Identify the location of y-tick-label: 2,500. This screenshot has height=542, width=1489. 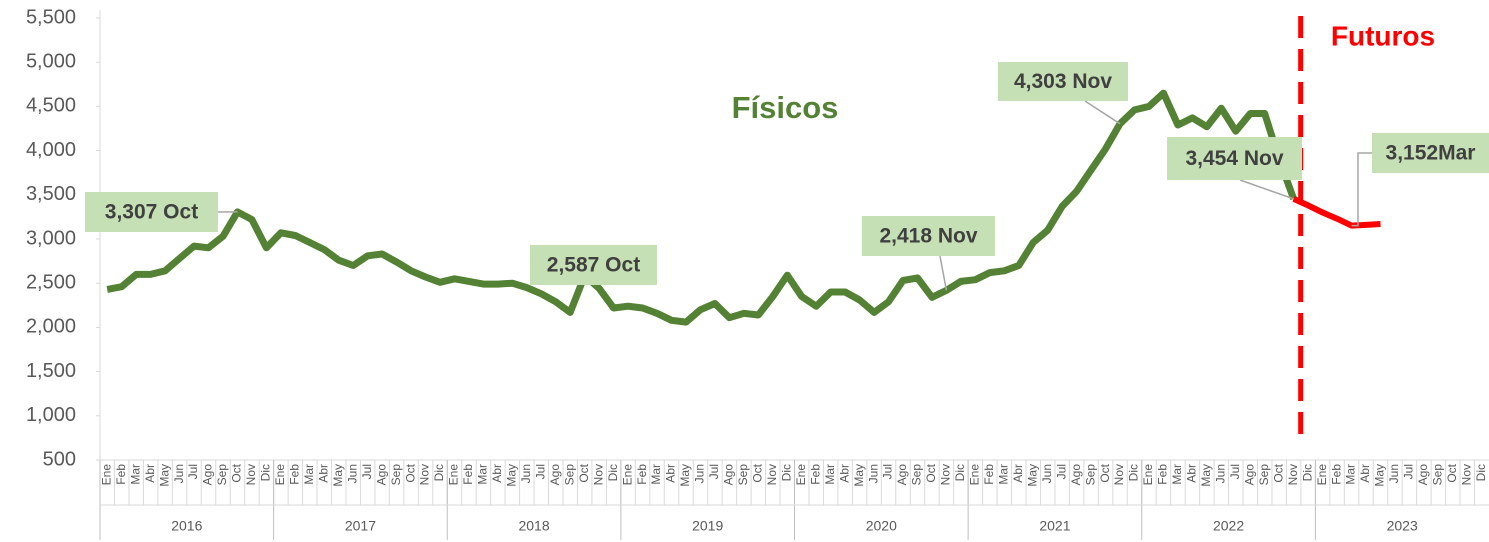
(51, 282).